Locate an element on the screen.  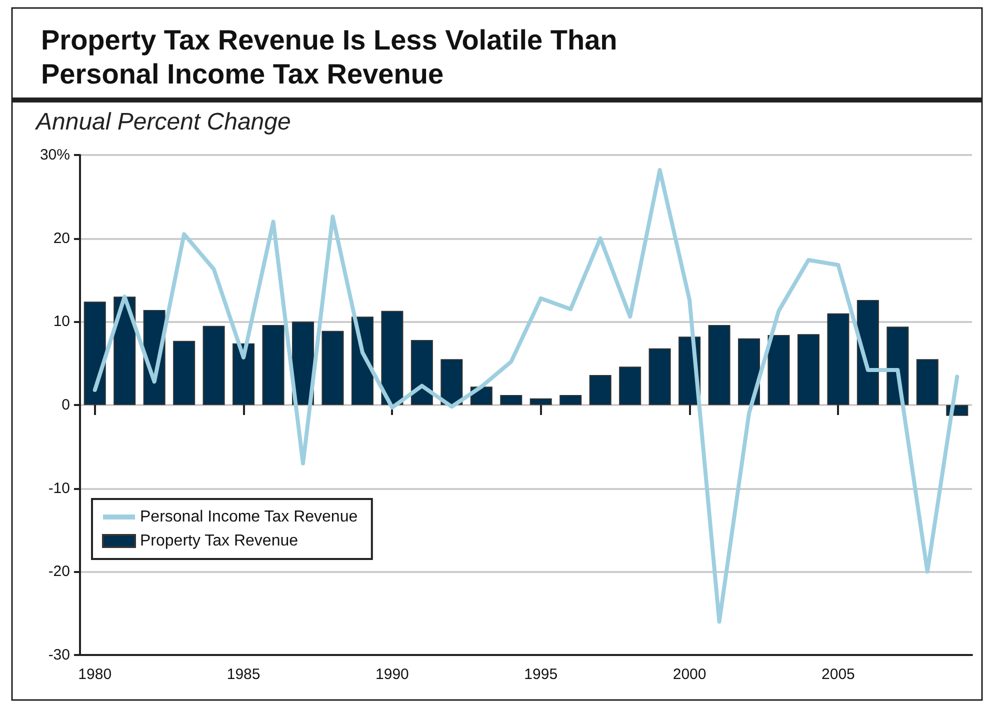
x-tick-label: 2005 is located at coordinates (838, 674).